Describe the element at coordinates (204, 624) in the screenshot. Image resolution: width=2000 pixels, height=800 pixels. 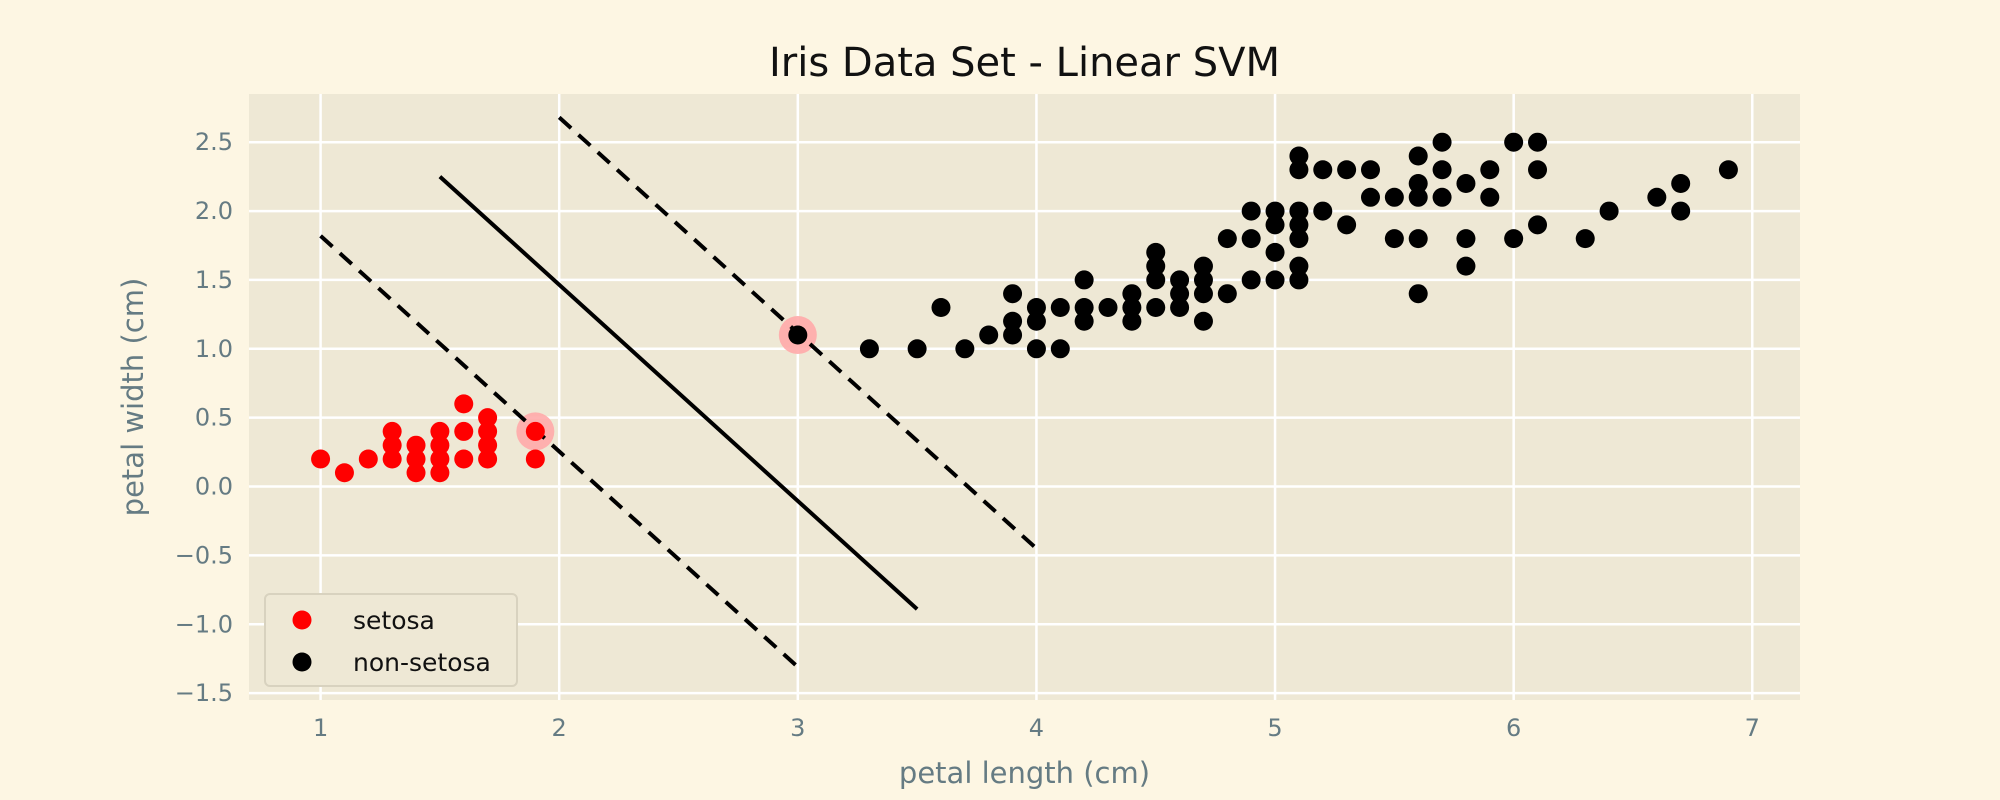
I see `y-tick-label: −1.0` at that location.